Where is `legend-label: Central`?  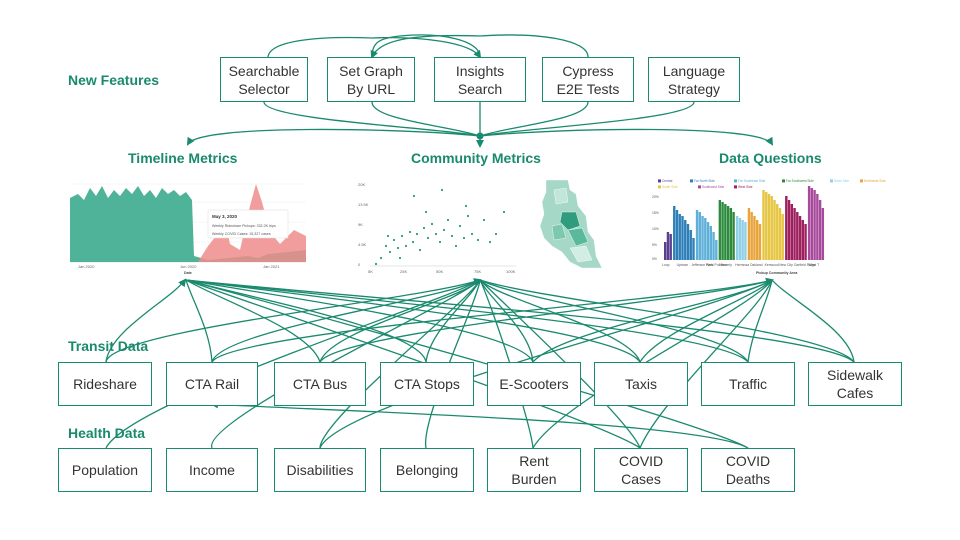
legend-label: Central is located at coordinates (667, 181).